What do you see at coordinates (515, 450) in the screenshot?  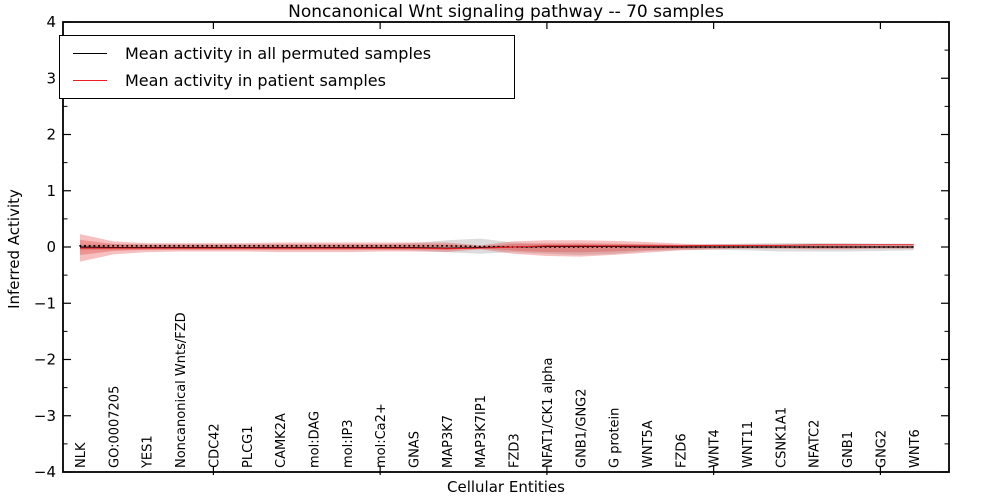 I see `x-tick-label: FZD3` at bounding box center [515, 450].